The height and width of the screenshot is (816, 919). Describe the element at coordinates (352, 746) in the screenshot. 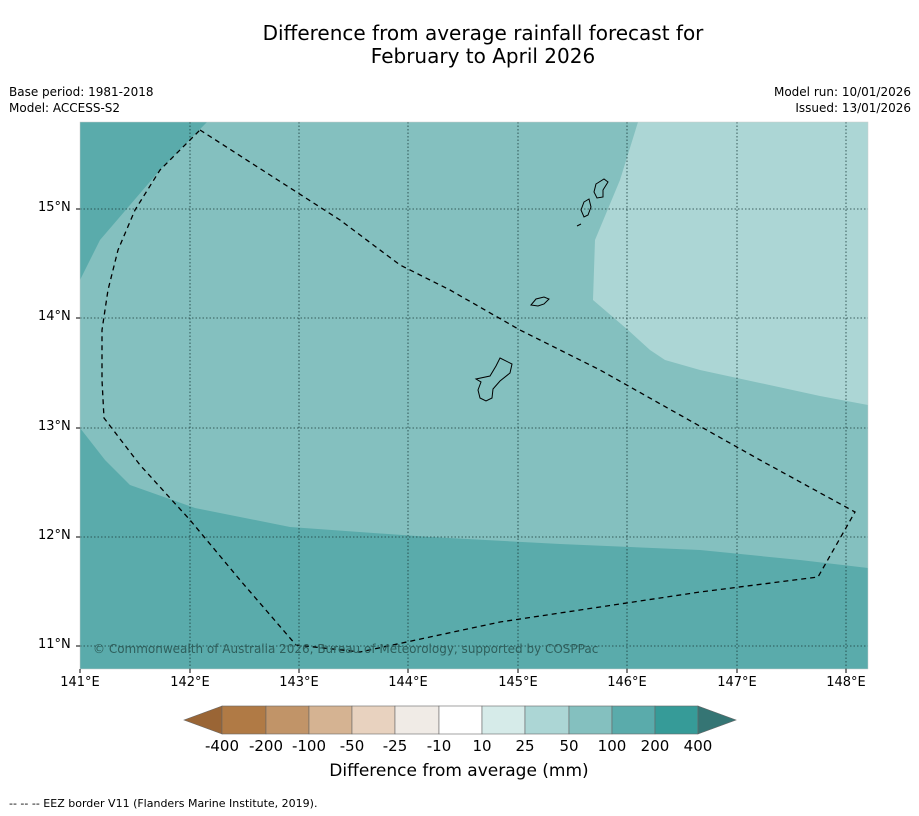

I see `colorbar-tick-label: -50` at that location.